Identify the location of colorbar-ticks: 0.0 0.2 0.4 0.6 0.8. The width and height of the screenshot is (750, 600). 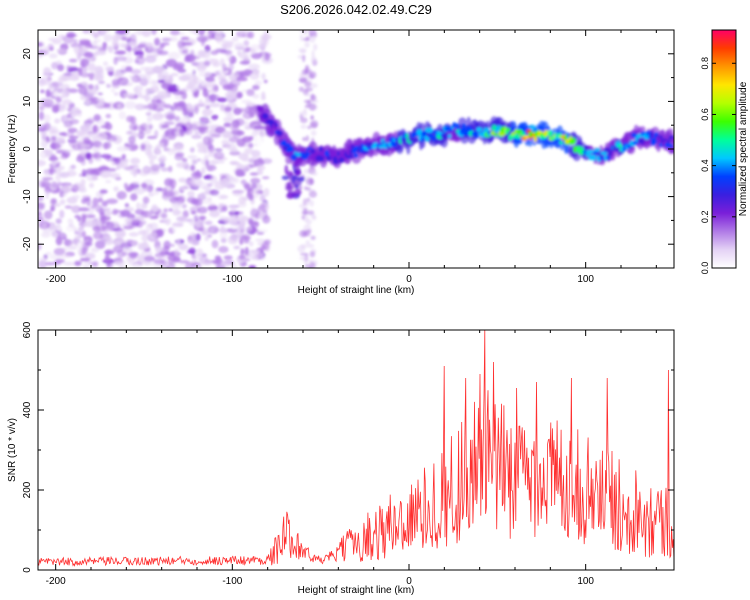
(718, 165).